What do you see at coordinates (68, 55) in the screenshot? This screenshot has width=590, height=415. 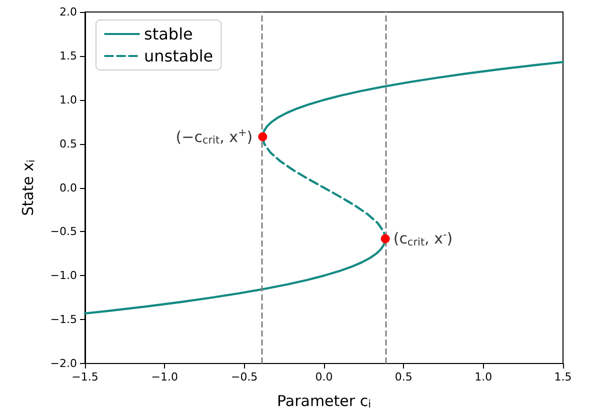 I see `y-tick-label: 1.5` at bounding box center [68, 55].